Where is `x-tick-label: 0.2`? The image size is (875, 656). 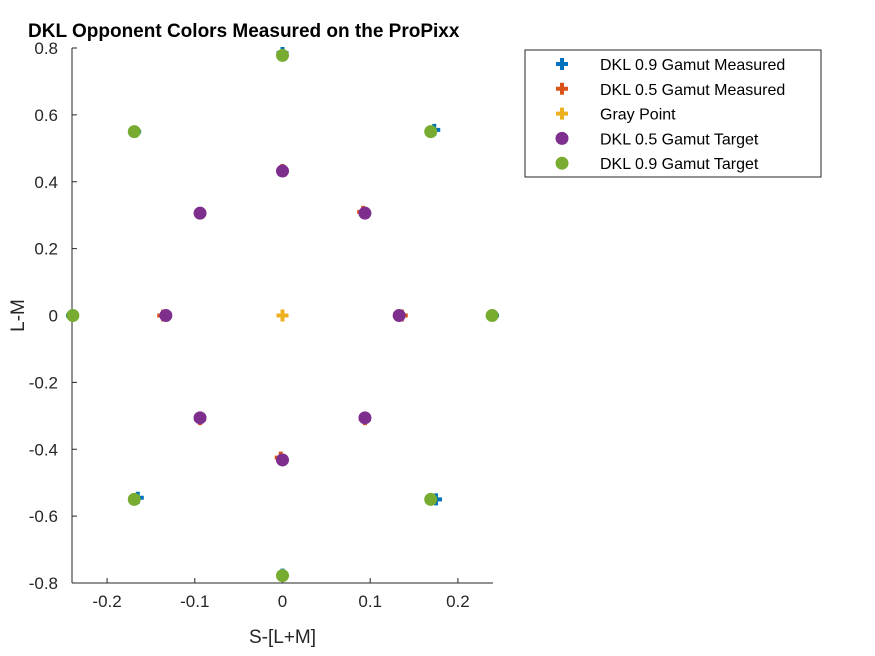
x-tick-label: 0.2 is located at coordinates (458, 601).